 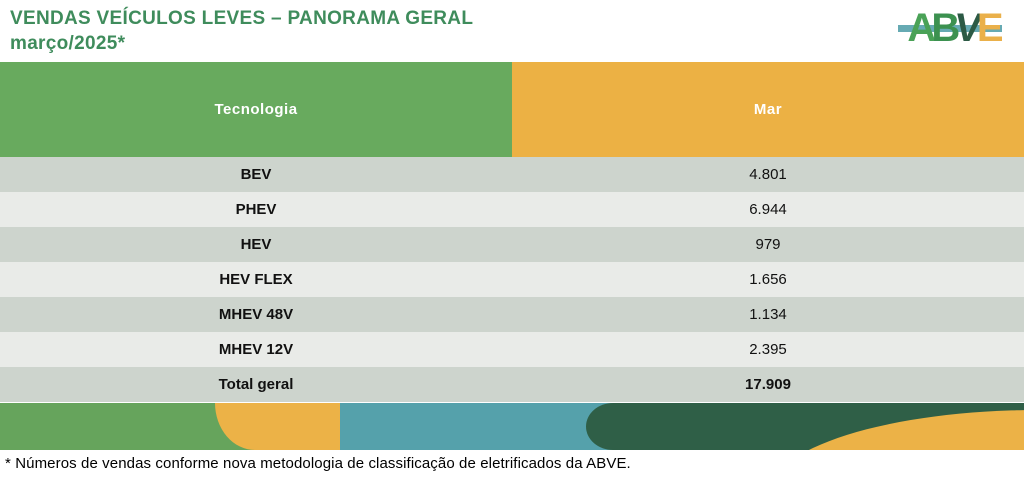 What do you see at coordinates (768, 244) in the screenshot?
I see `value-cell: 979` at bounding box center [768, 244].